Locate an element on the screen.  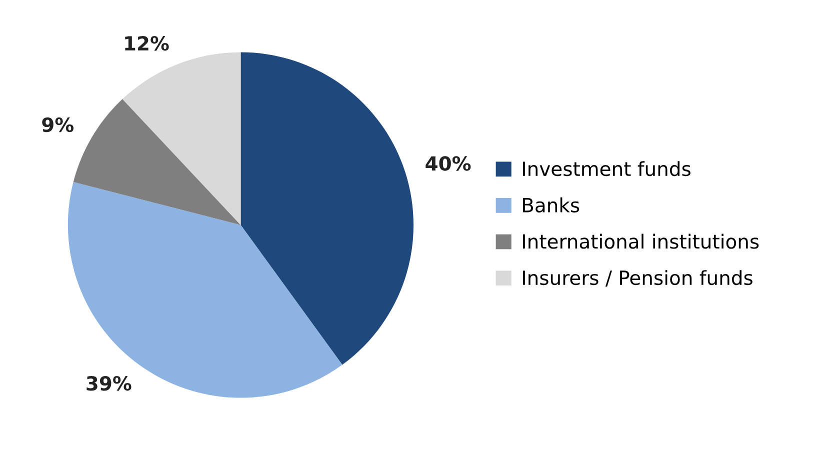
data-label: 39% is located at coordinates (109, 383).